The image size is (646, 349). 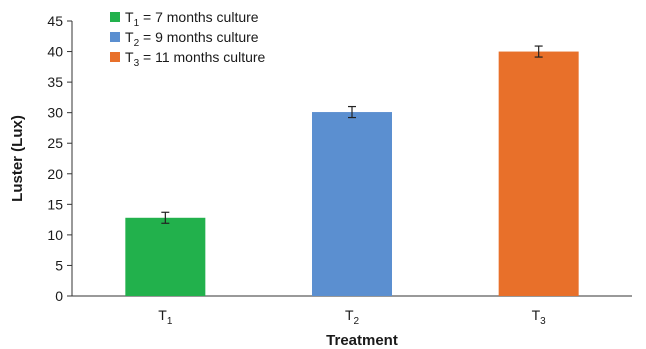 I want to click on y-tick-label: 25, so click(x=55, y=143).